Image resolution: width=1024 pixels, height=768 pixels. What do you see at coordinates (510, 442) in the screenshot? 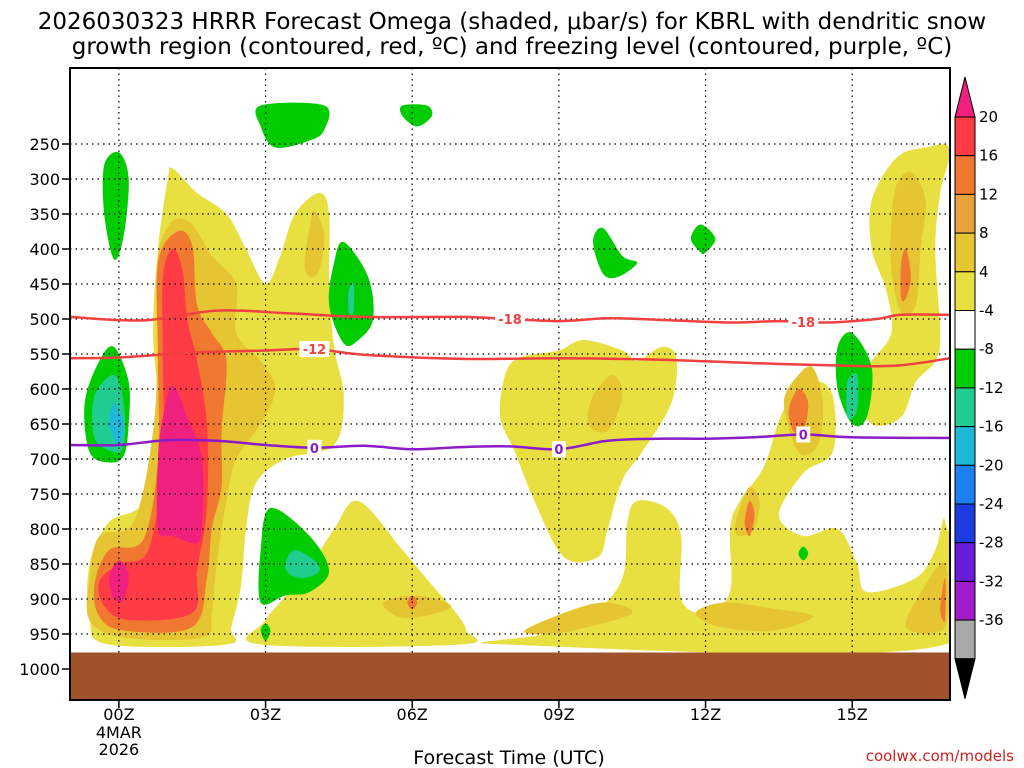
I see `contour-freezing_level` at bounding box center [510, 442].